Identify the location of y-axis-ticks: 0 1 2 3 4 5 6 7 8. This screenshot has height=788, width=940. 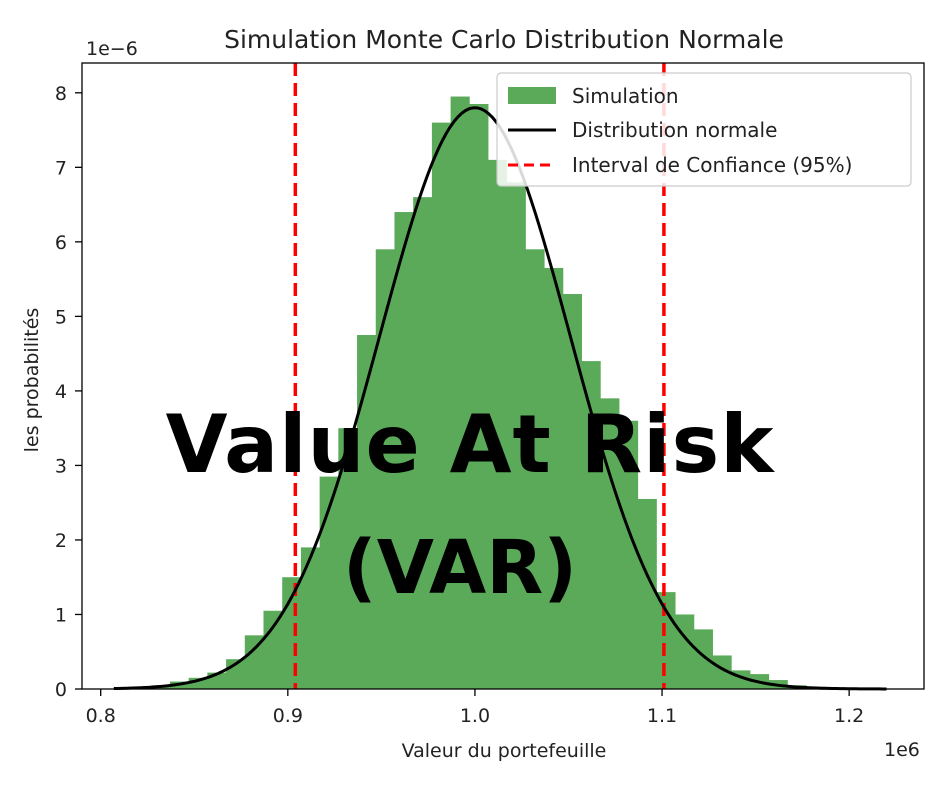
(68, 392).